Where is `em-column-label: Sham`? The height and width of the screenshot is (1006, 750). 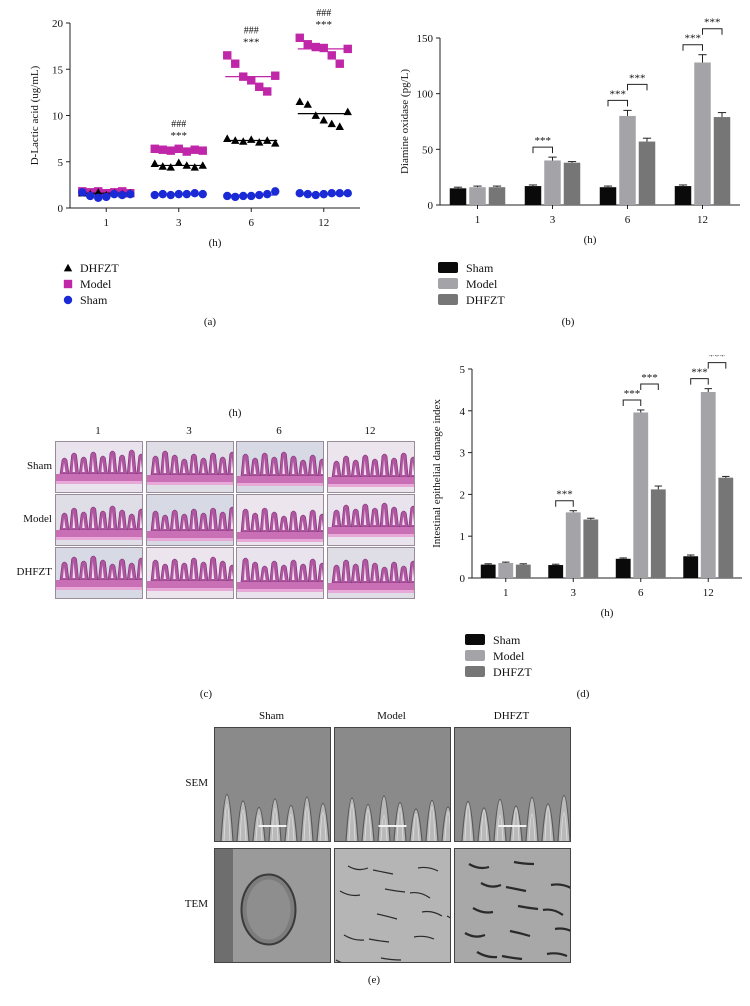 em-column-label: Sham is located at coordinates (271, 716).